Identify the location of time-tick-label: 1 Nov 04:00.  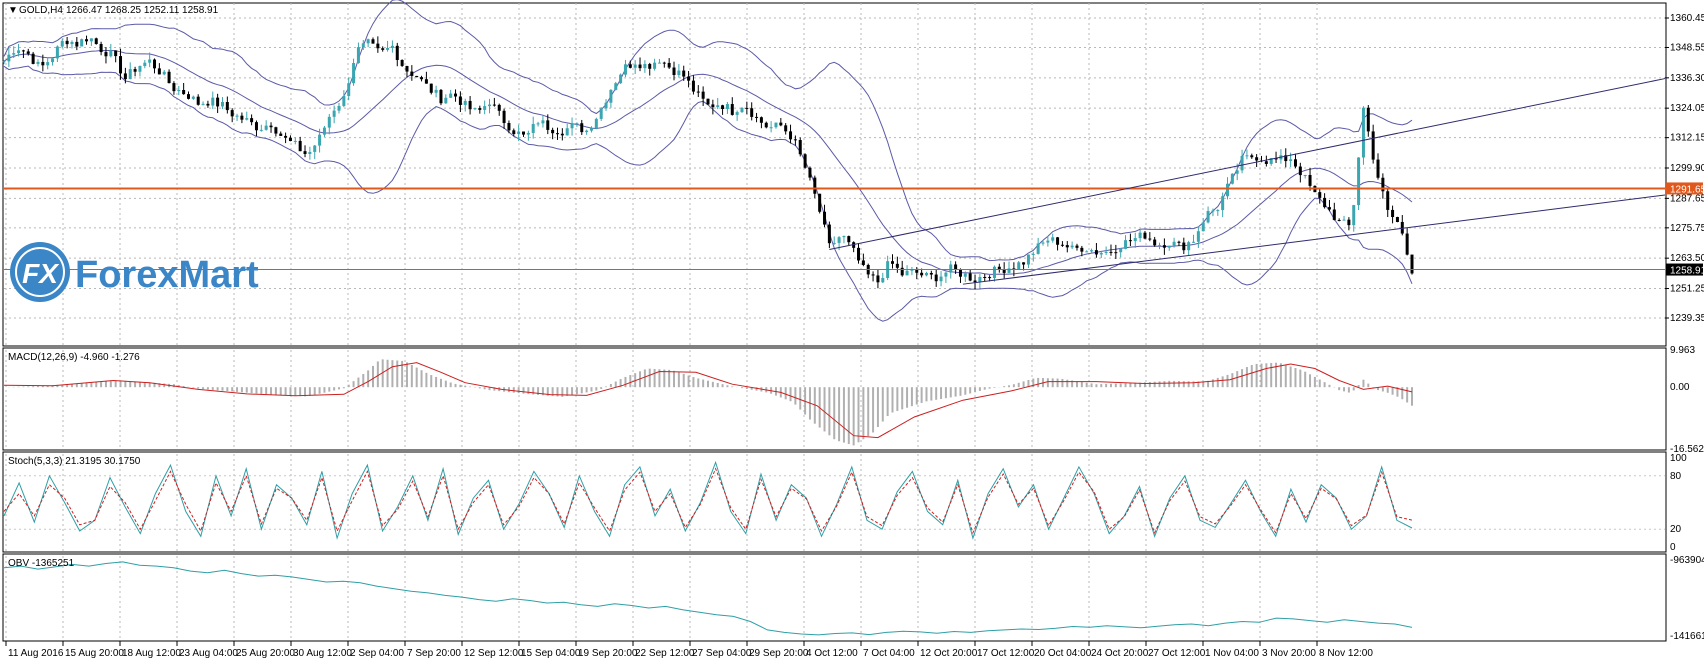
(1232, 653).